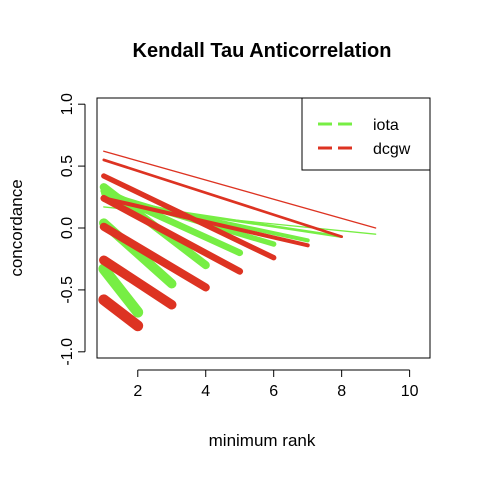 This screenshot has height=485, width=480. Describe the element at coordinates (410, 391) in the screenshot. I see `x-tick-label: 10` at that location.